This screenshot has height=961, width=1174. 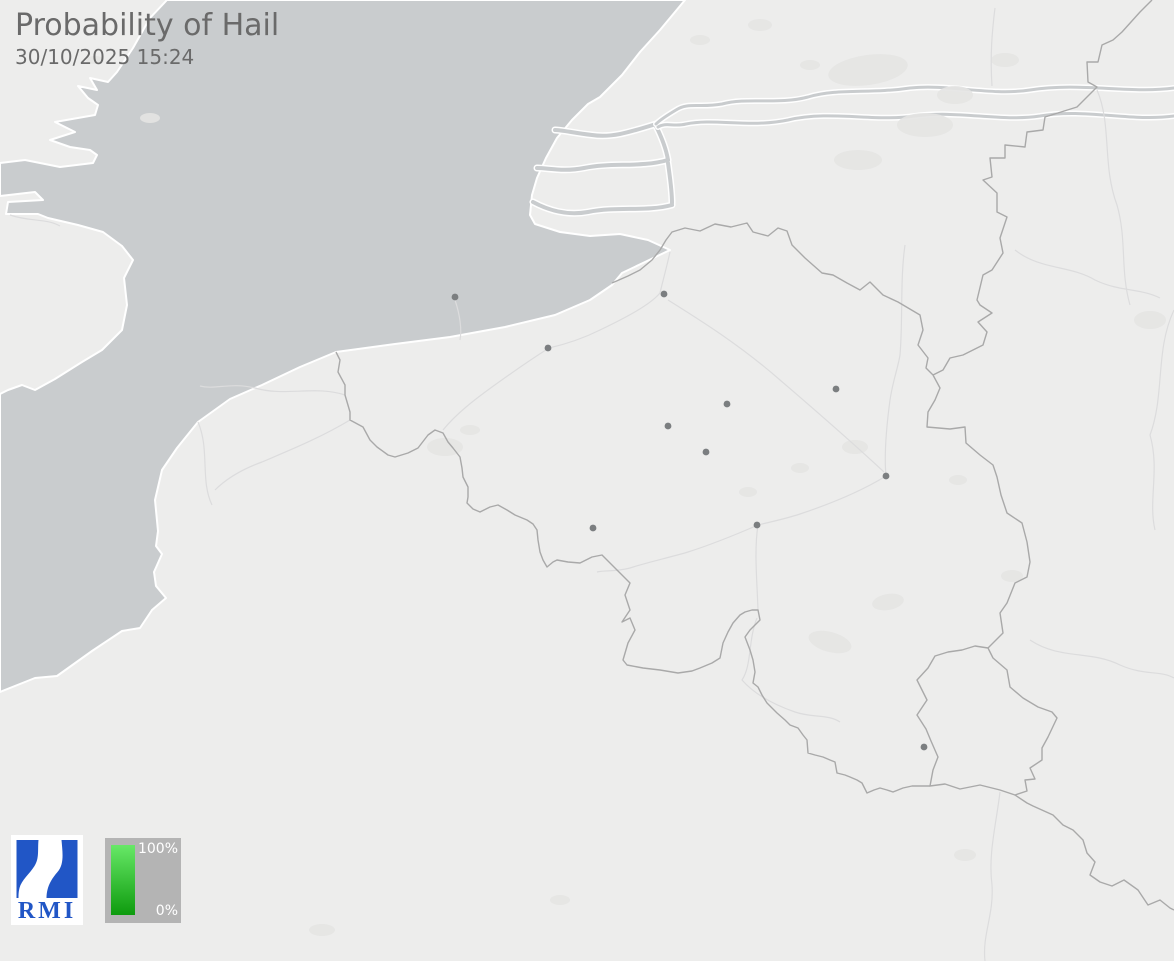 I want to click on legend-gradient-bar, so click(x=123, y=880).